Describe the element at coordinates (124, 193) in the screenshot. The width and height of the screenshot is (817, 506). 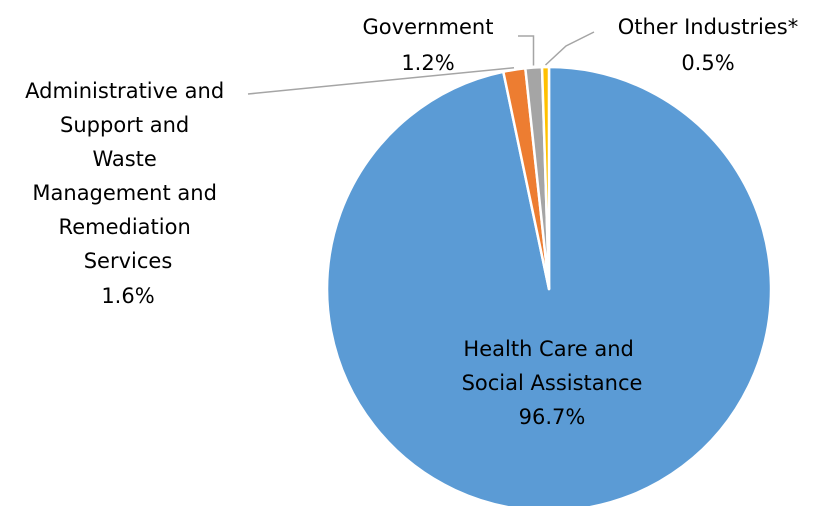
I see `label-administrative-line-4: Management and` at that location.